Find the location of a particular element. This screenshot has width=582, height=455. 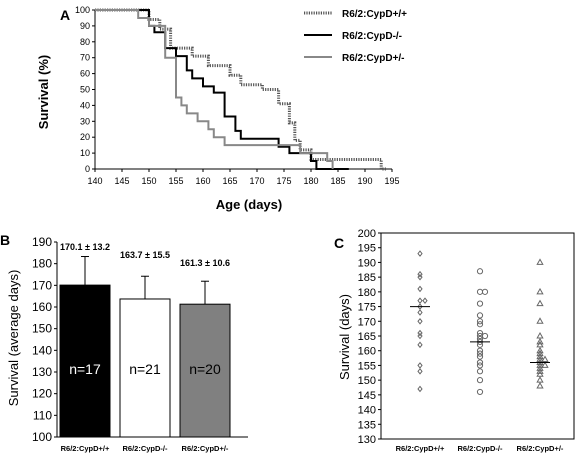

a-legend: R6/2:CypD+/+ R6/2:CypD-/- R6/2:CypD+/- is located at coordinates (355, 36).